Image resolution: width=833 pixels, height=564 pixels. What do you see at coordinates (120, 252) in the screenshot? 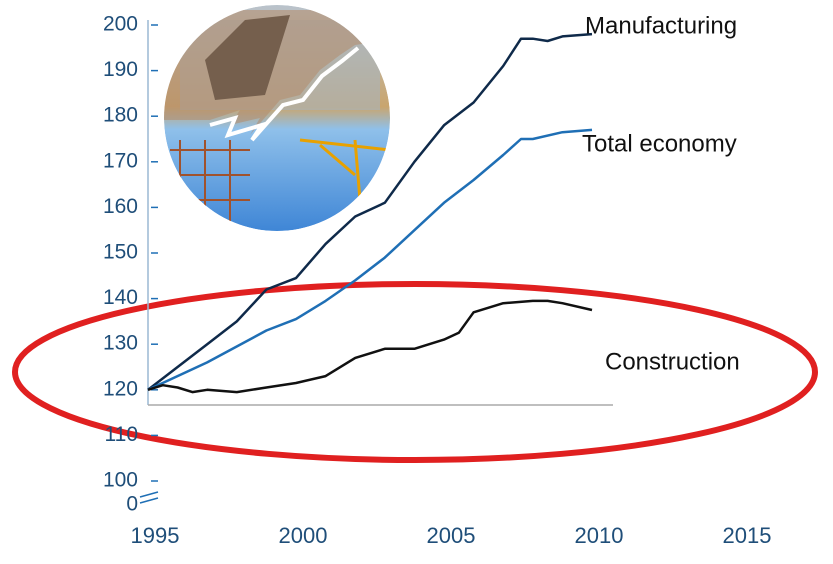
I see `y-tick-label: 150` at bounding box center [120, 252].